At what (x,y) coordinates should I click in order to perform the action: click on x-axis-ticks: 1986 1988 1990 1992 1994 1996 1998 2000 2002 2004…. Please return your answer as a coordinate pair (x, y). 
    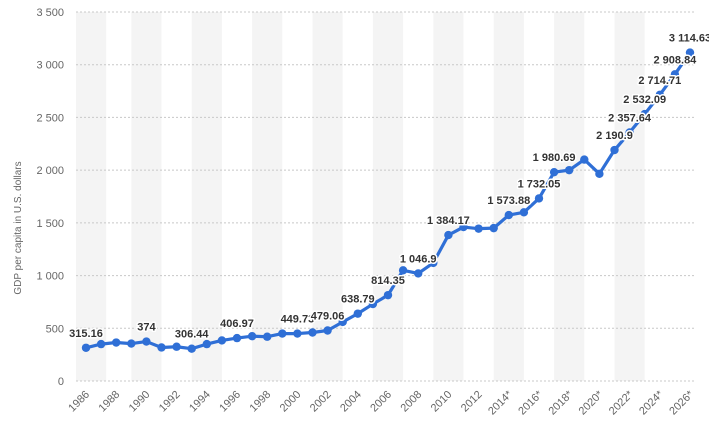
    Looking at the image, I should click on (381, 402).